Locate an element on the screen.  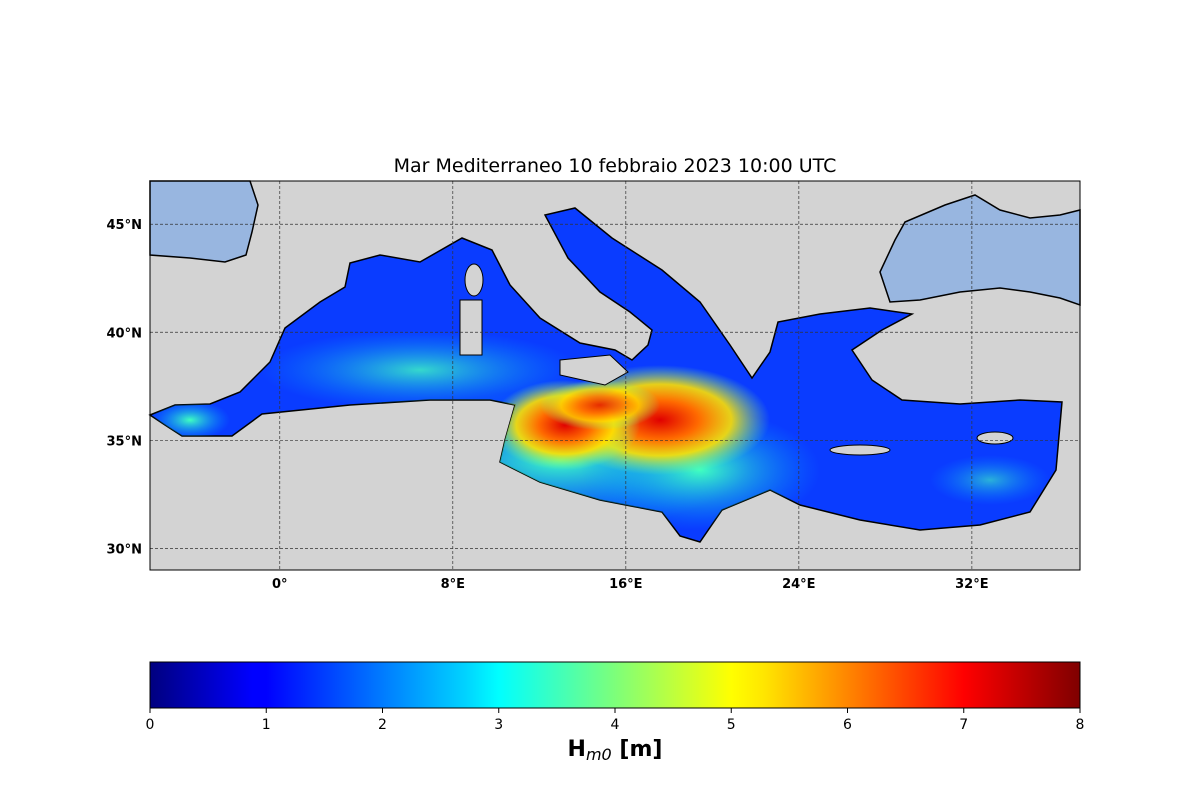
longitude-ticks: 0° 8°E 16°E 24°E 32°E is located at coordinates (630, 584).